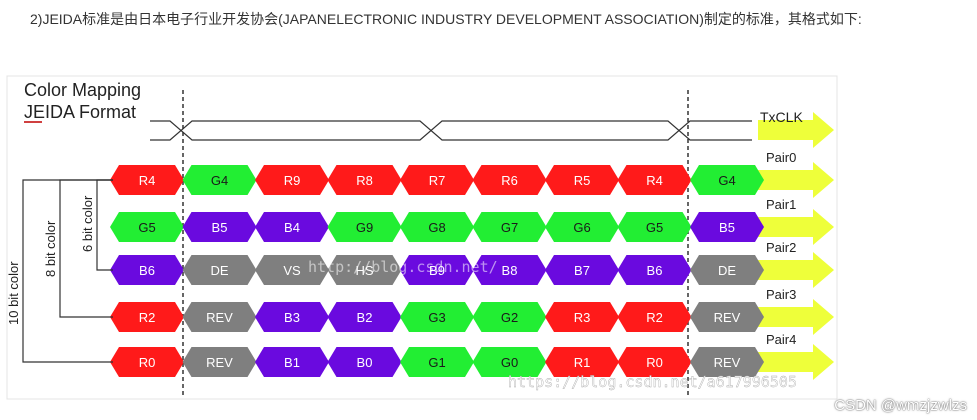 This screenshot has height=420, width=977. I want to click on pair-cell-label: R5, so click(582, 180).